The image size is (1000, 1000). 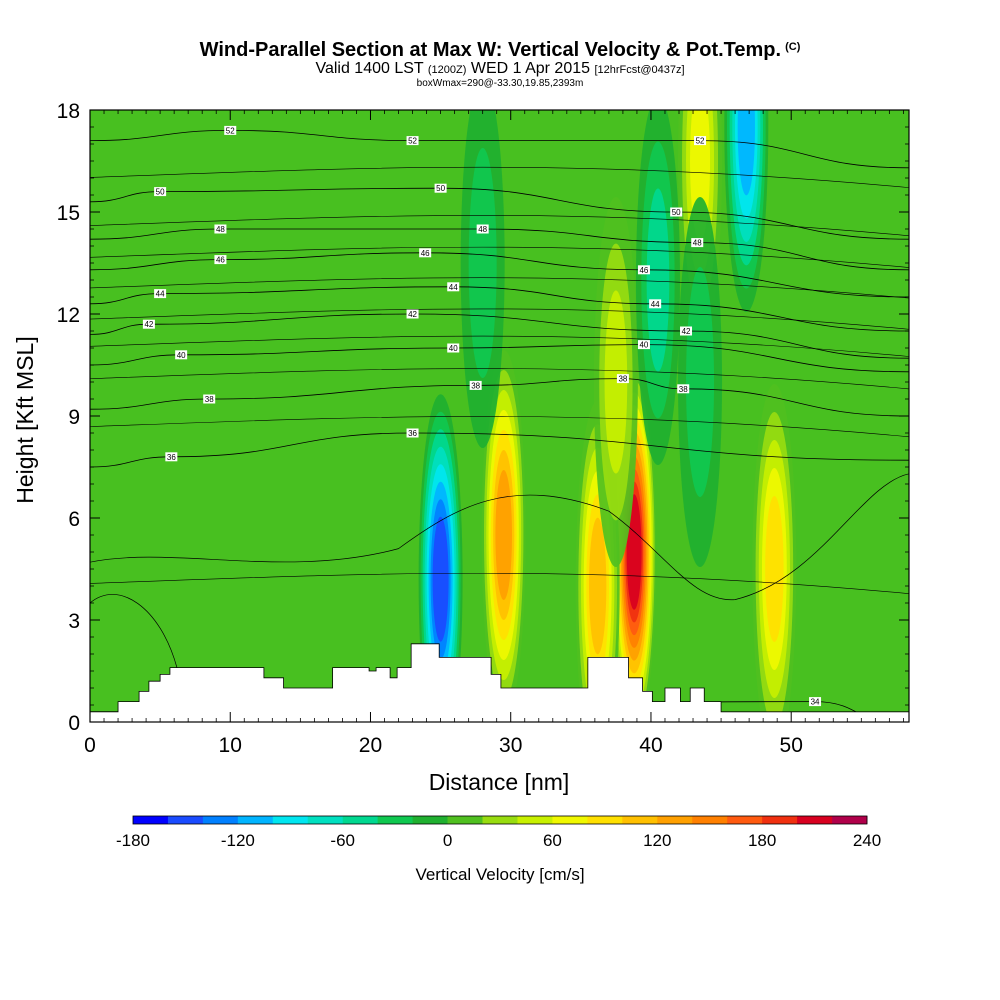 What do you see at coordinates (453, 348) in the screenshot?
I see `isentrope-label-8: 40` at bounding box center [453, 348].